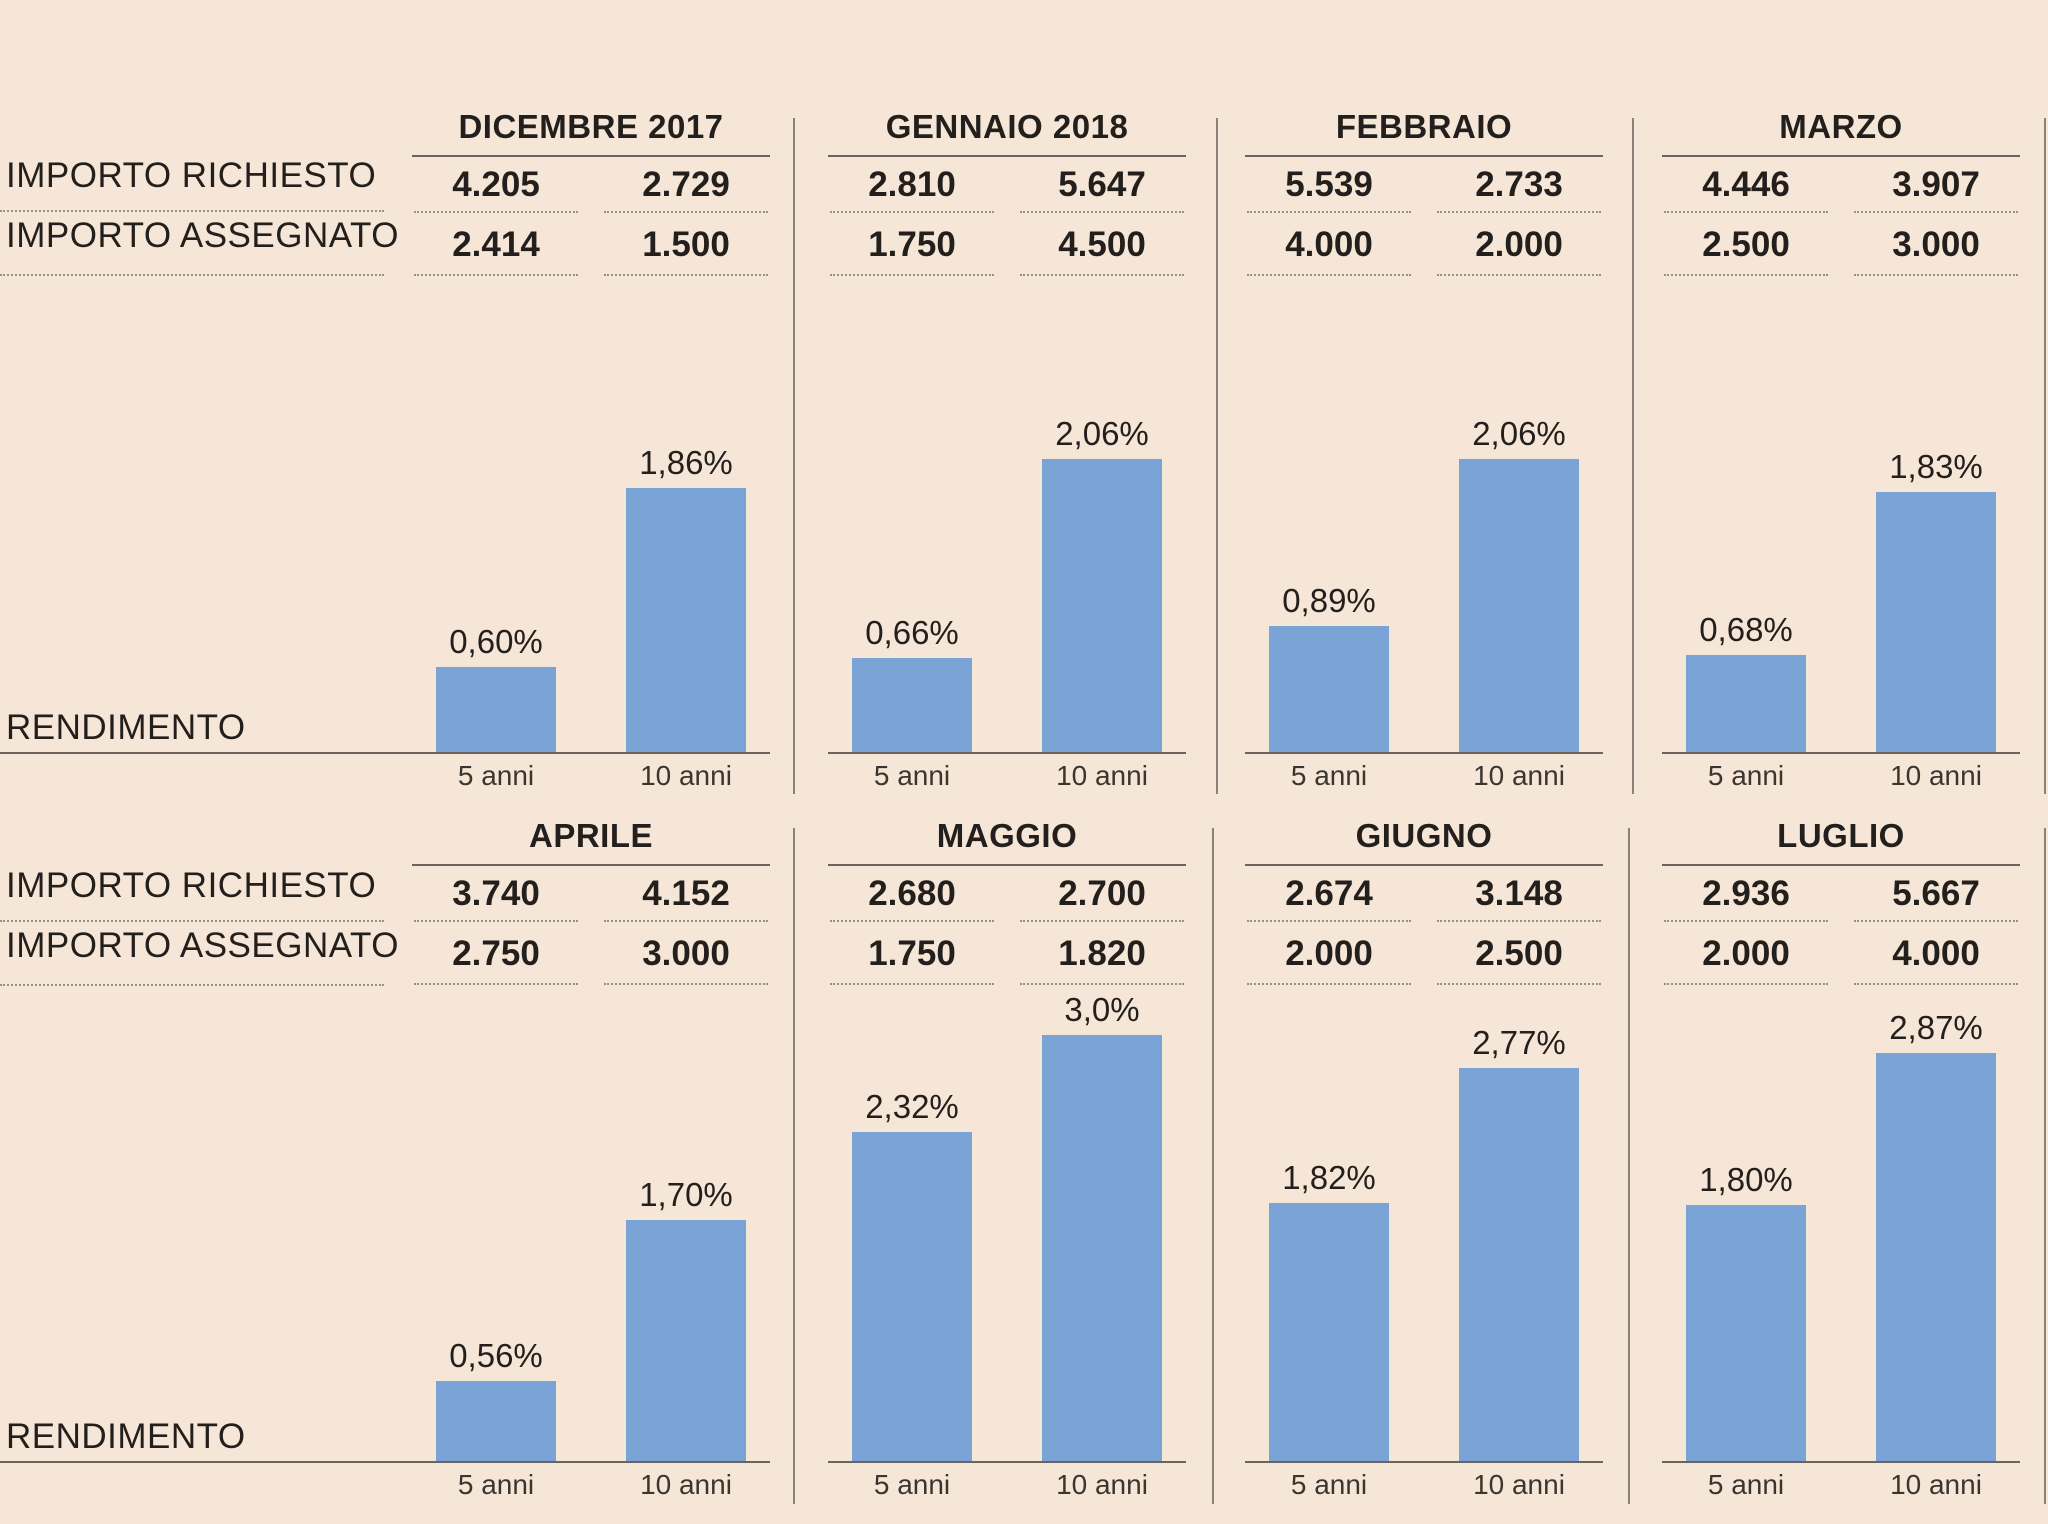 Image resolution: width=2048 pixels, height=1524 pixels. I want to click on bar-value-label: 1,83%, so click(1936, 466).